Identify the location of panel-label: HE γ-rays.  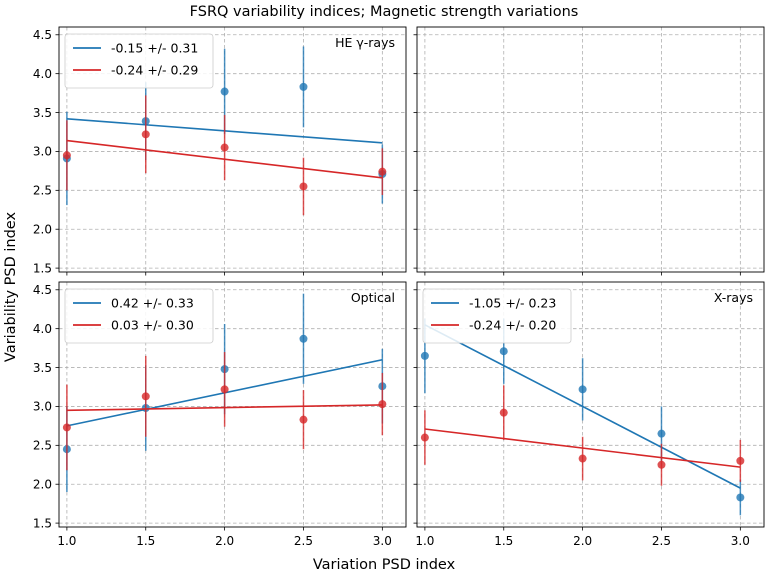
(365, 42).